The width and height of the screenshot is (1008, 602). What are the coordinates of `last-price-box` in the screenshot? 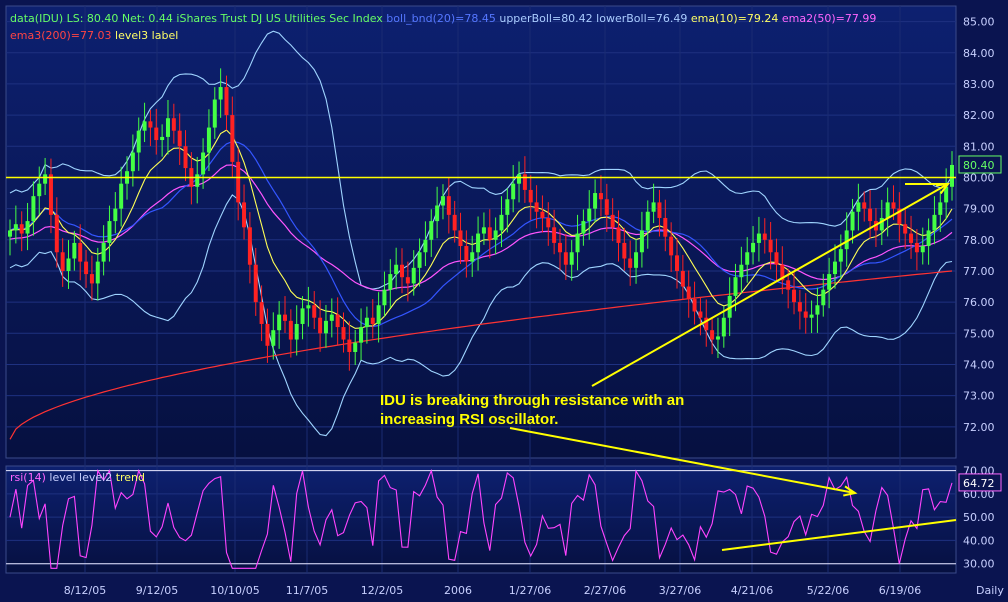 It's located at (980, 164).